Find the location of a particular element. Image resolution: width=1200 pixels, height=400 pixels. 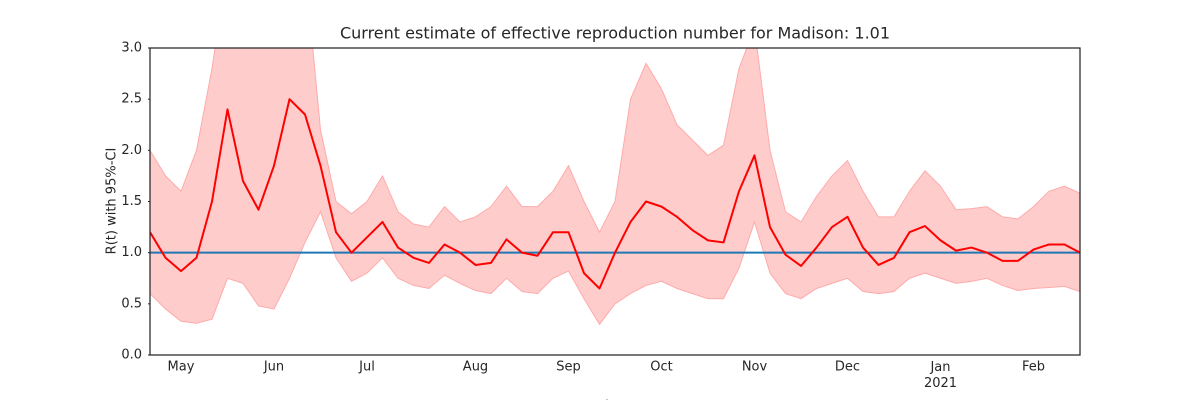

y-tick-label: 2.5 is located at coordinates (131, 99).